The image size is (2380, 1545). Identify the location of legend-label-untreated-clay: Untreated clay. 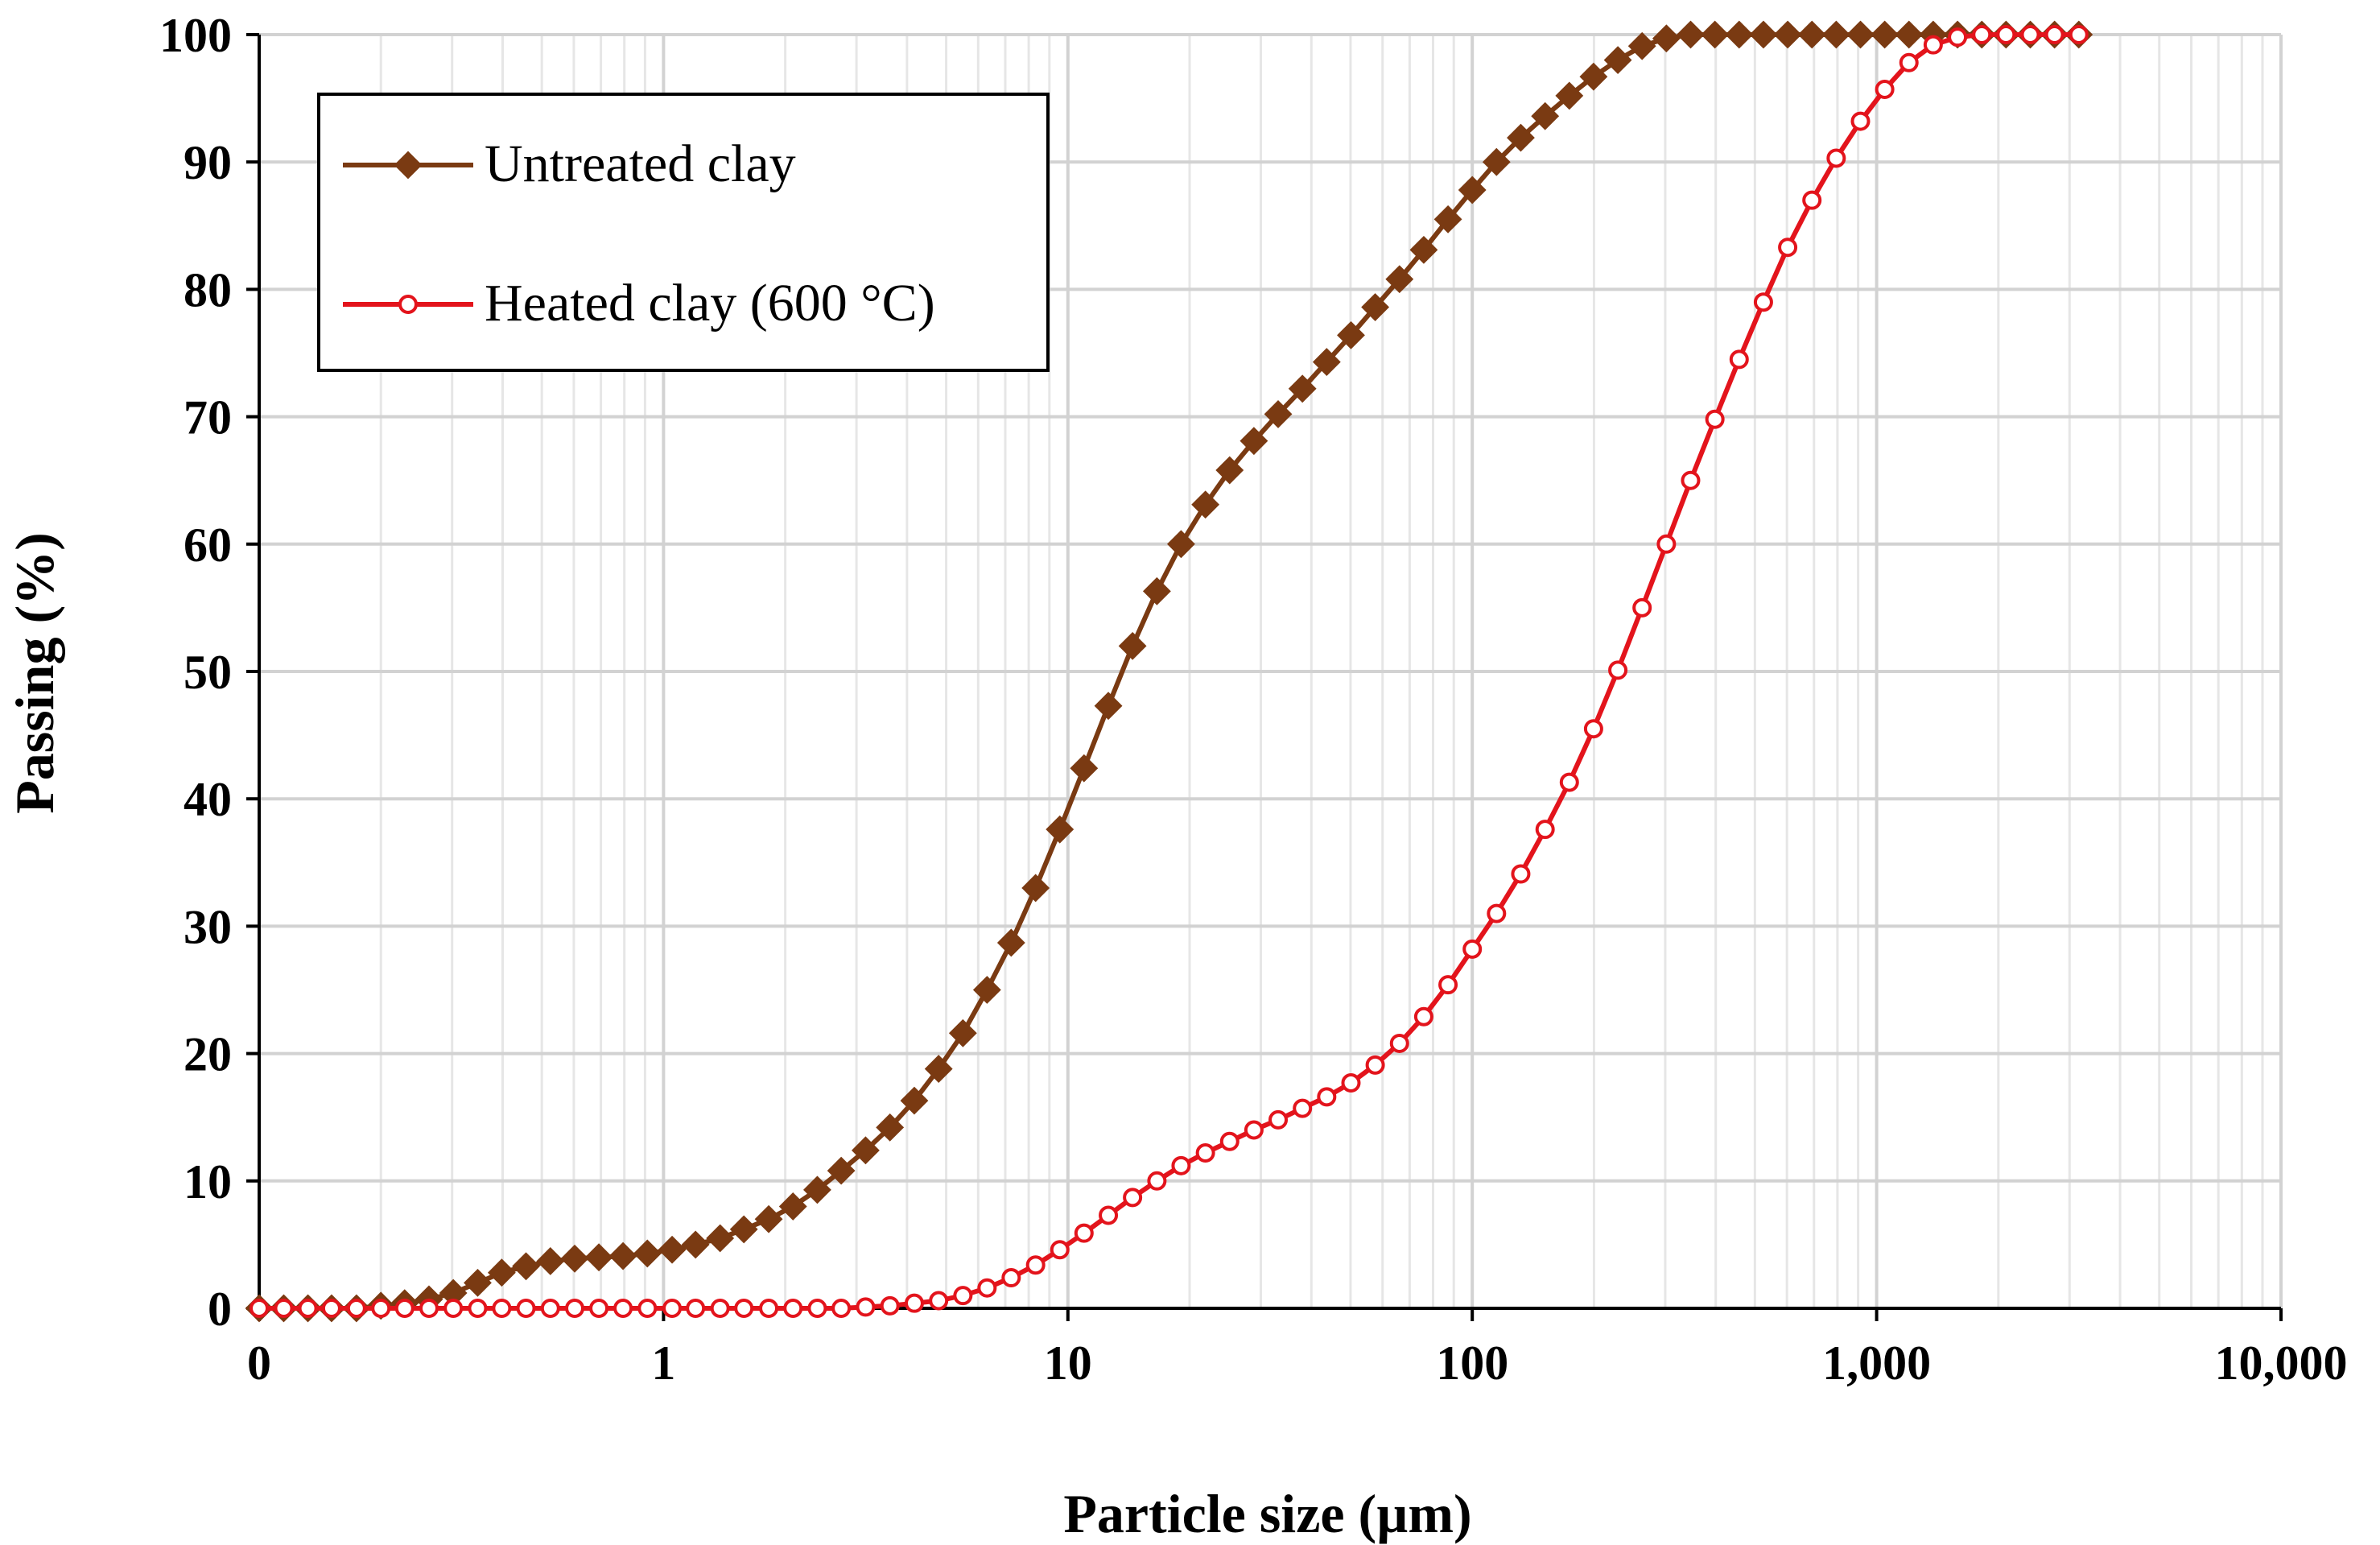
(640, 163).